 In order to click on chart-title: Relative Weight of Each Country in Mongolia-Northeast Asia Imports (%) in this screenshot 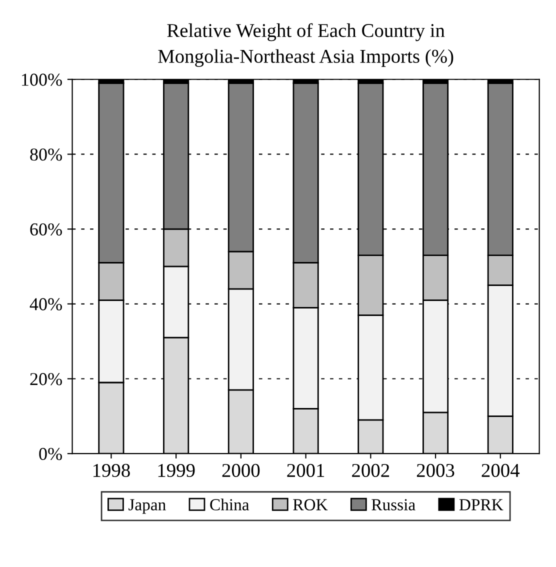, I will do `click(306, 45)`.